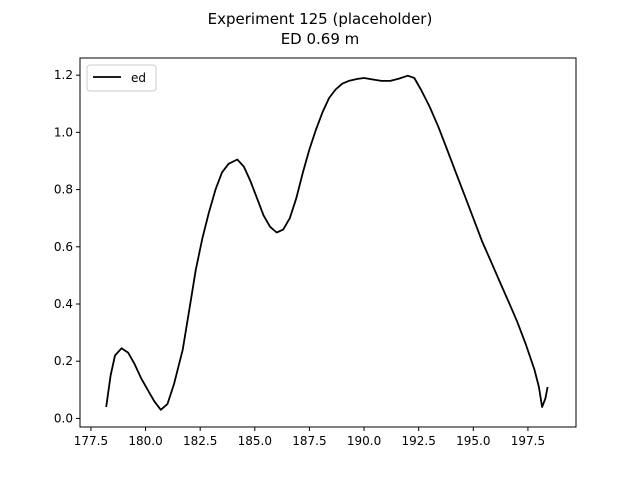 The width and height of the screenshot is (640, 480). What do you see at coordinates (528, 441) in the screenshot?
I see `x-tick-label: 197.5` at bounding box center [528, 441].